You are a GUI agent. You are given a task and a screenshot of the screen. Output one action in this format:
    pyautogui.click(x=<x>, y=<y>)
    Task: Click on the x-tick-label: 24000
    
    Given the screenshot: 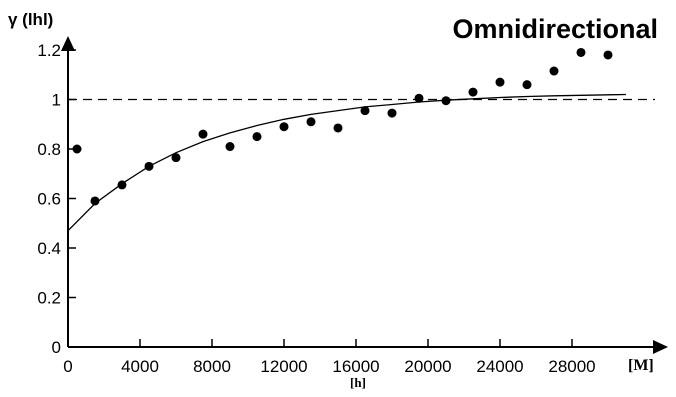 What is the action you would take?
    pyautogui.click(x=499, y=366)
    